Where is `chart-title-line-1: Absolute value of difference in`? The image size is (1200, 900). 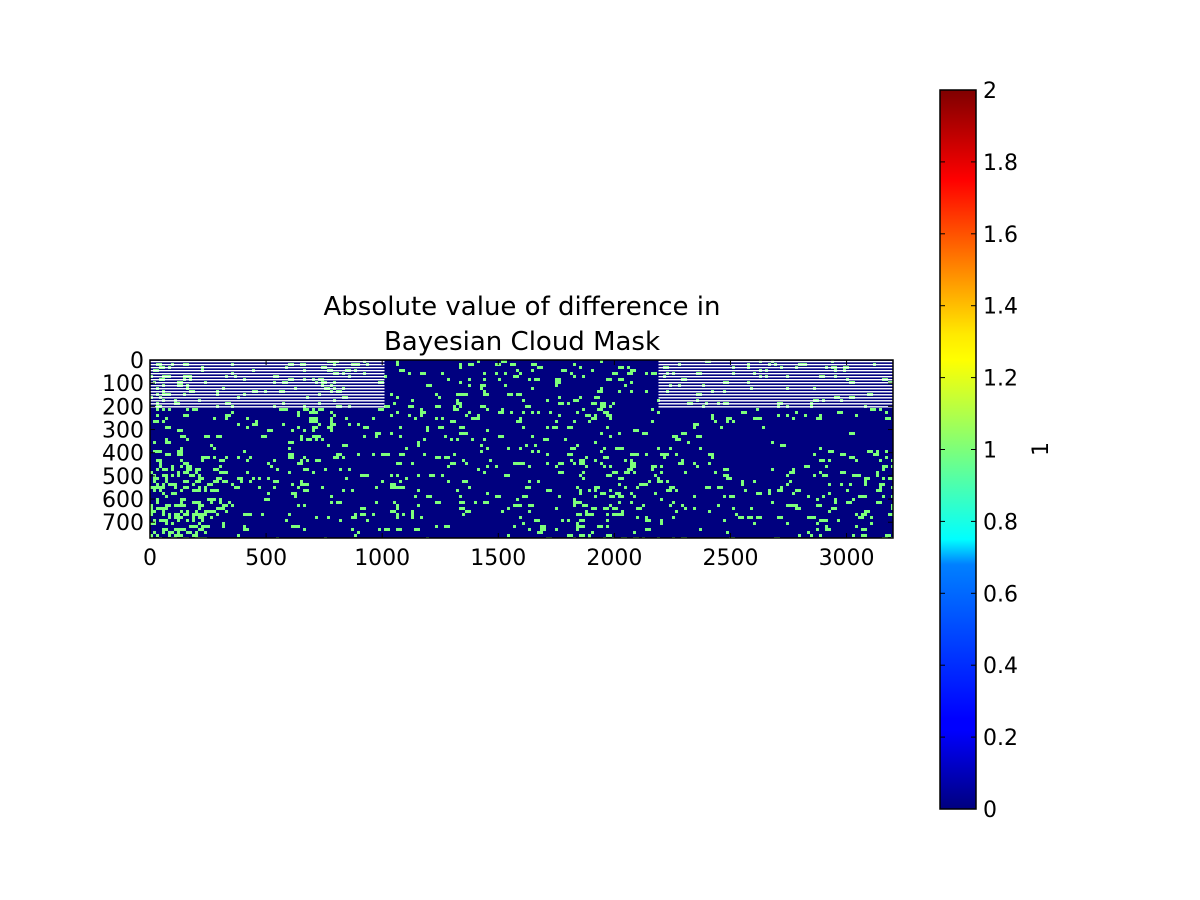 chart-title-line-1: Absolute value of difference in is located at coordinates (522, 307).